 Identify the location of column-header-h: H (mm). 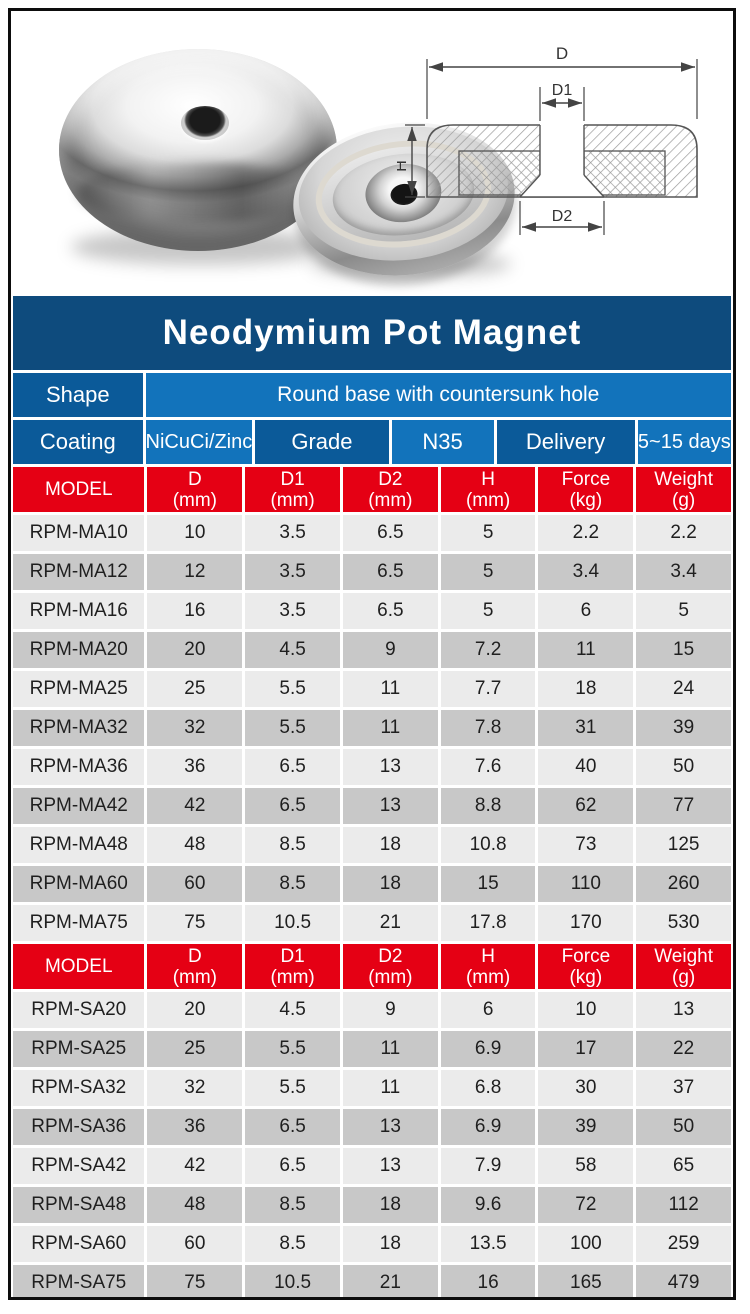
(488, 489).